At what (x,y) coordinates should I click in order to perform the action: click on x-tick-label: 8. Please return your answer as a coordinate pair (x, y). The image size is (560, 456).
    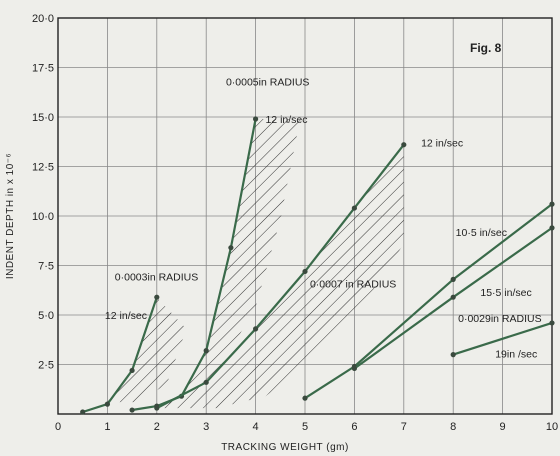
    Looking at the image, I should click on (453, 427).